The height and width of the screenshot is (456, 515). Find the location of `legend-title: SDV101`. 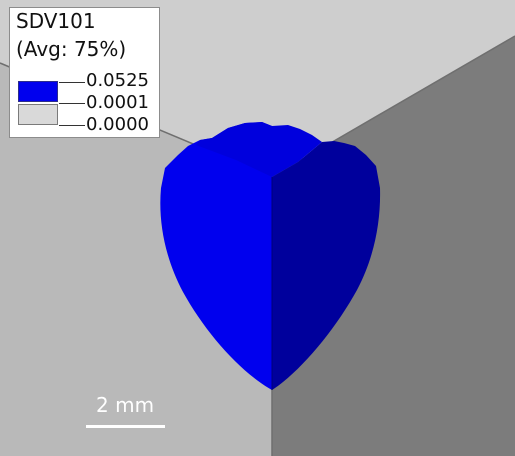

legend-title: SDV101 is located at coordinates (56, 21).